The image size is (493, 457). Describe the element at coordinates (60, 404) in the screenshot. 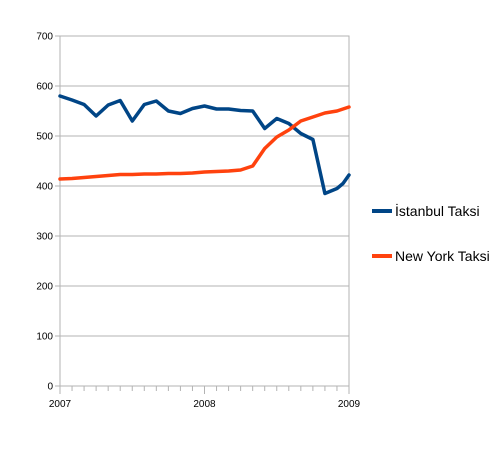

I see `x-tick-label: 2007` at that location.